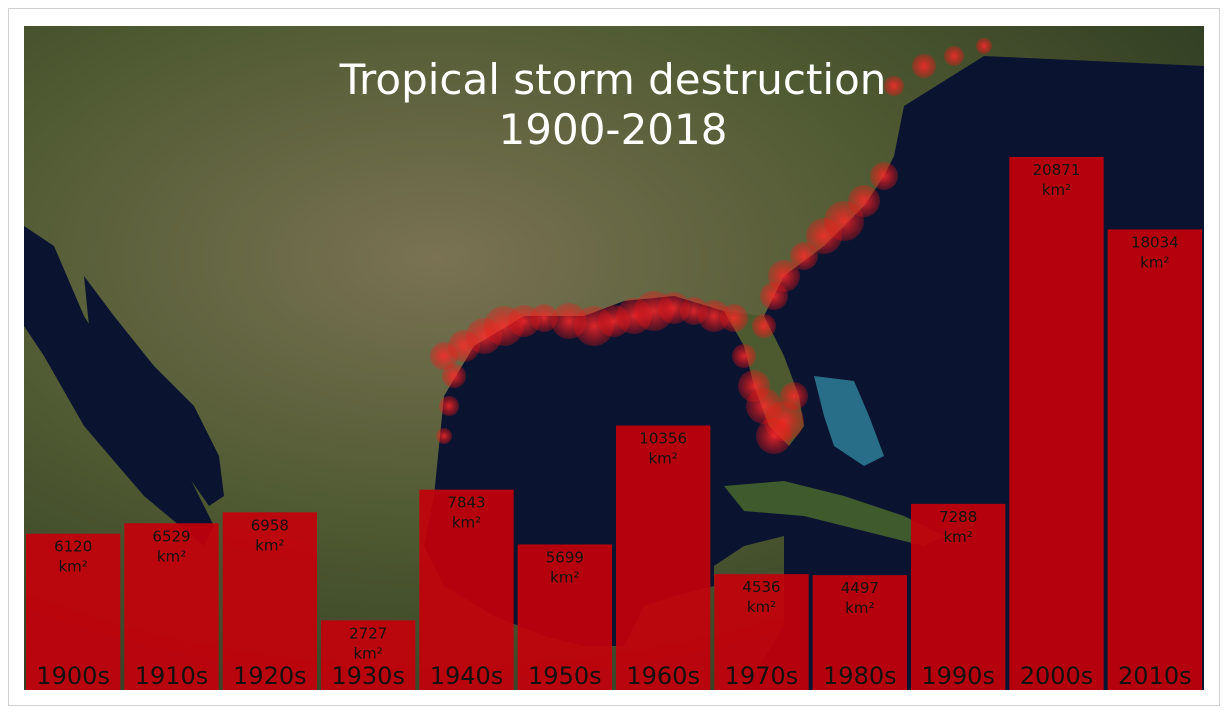 This screenshot has width=1230, height=716. I want to click on bar-1930s, so click(368, 655).